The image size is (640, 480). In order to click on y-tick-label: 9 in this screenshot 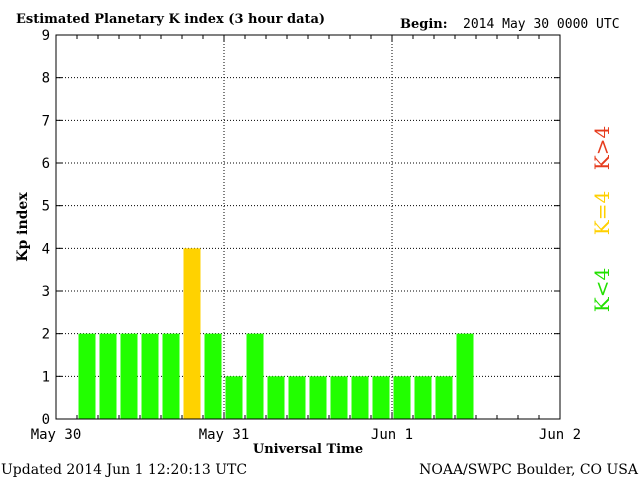, I will do `click(46, 36)`.